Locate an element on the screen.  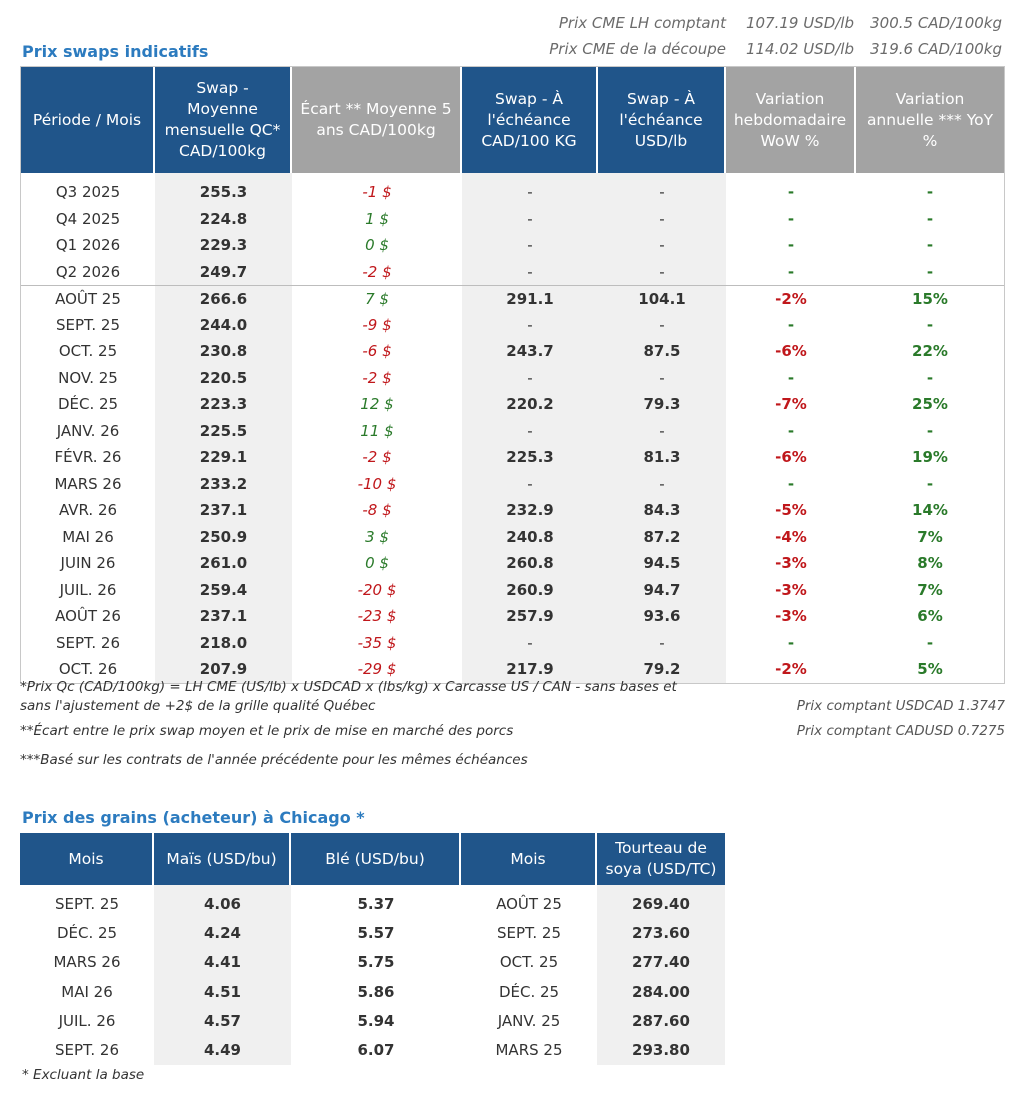
cell-period: SEPT. 25 is located at coordinates (88, 324).